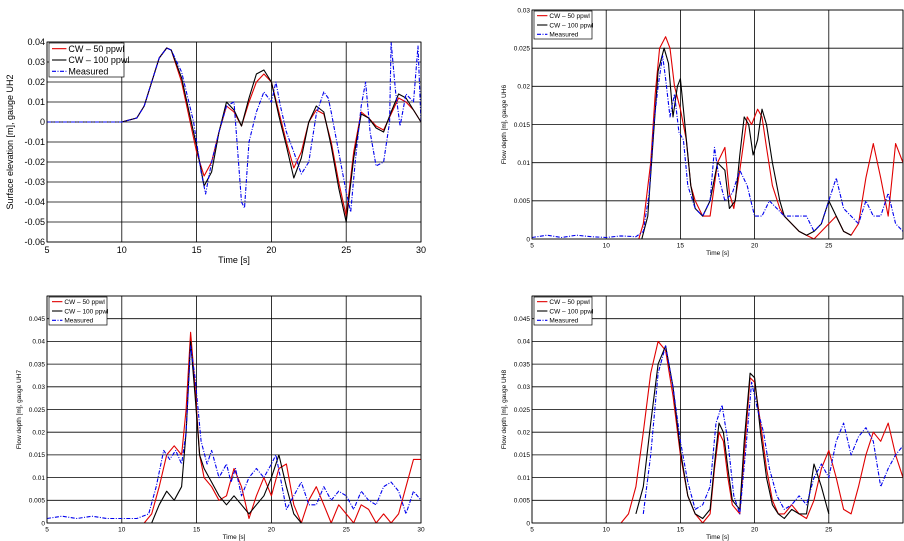 The height and width of the screenshot is (541, 904). What do you see at coordinates (34, 182) in the screenshot?
I see `y-tick-label: -0.03` at bounding box center [34, 182].